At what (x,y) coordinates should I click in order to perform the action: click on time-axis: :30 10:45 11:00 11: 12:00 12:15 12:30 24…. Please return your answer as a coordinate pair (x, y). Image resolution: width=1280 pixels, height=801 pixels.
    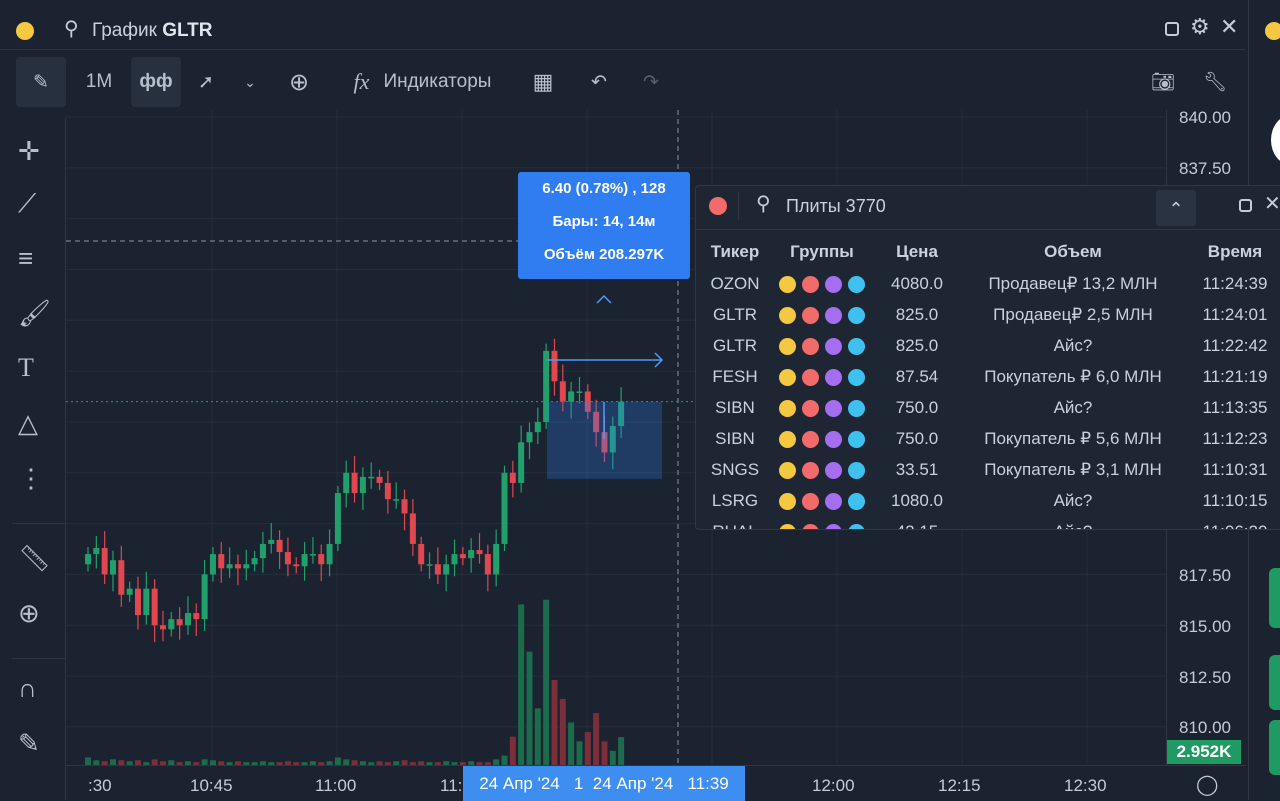
    Looking at the image, I should click on (656, 783).